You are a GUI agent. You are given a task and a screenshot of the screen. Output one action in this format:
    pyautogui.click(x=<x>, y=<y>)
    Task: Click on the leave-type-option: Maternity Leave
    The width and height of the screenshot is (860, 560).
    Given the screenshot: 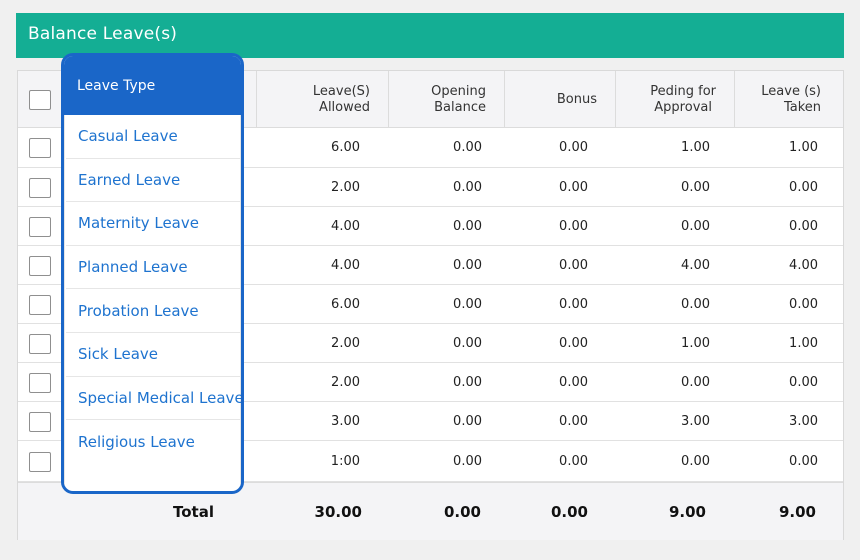 What is the action you would take?
    pyautogui.click(x=153, y=224)
    